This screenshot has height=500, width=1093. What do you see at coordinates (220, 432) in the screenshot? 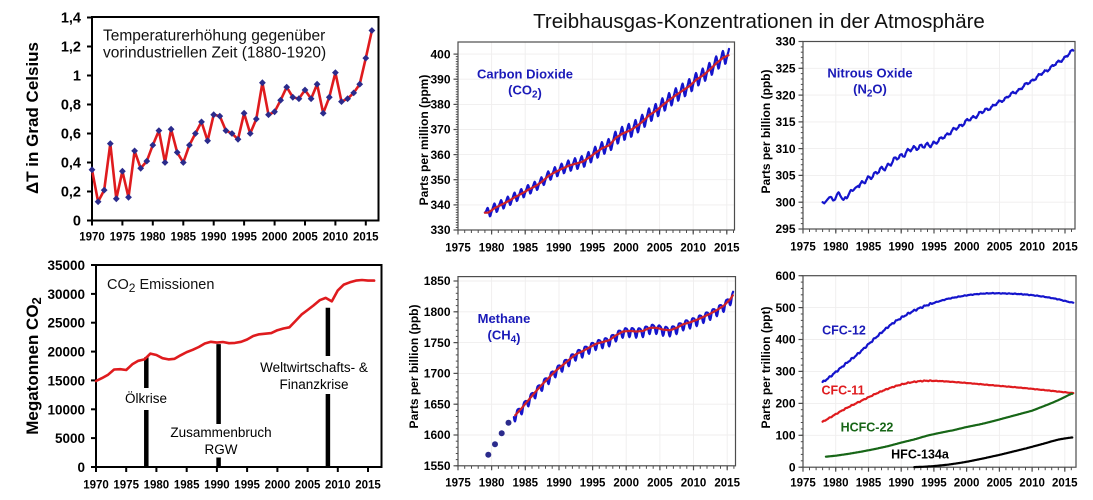
I see `svg-text: Zusammenbruch` at bounding box center [220, 432].